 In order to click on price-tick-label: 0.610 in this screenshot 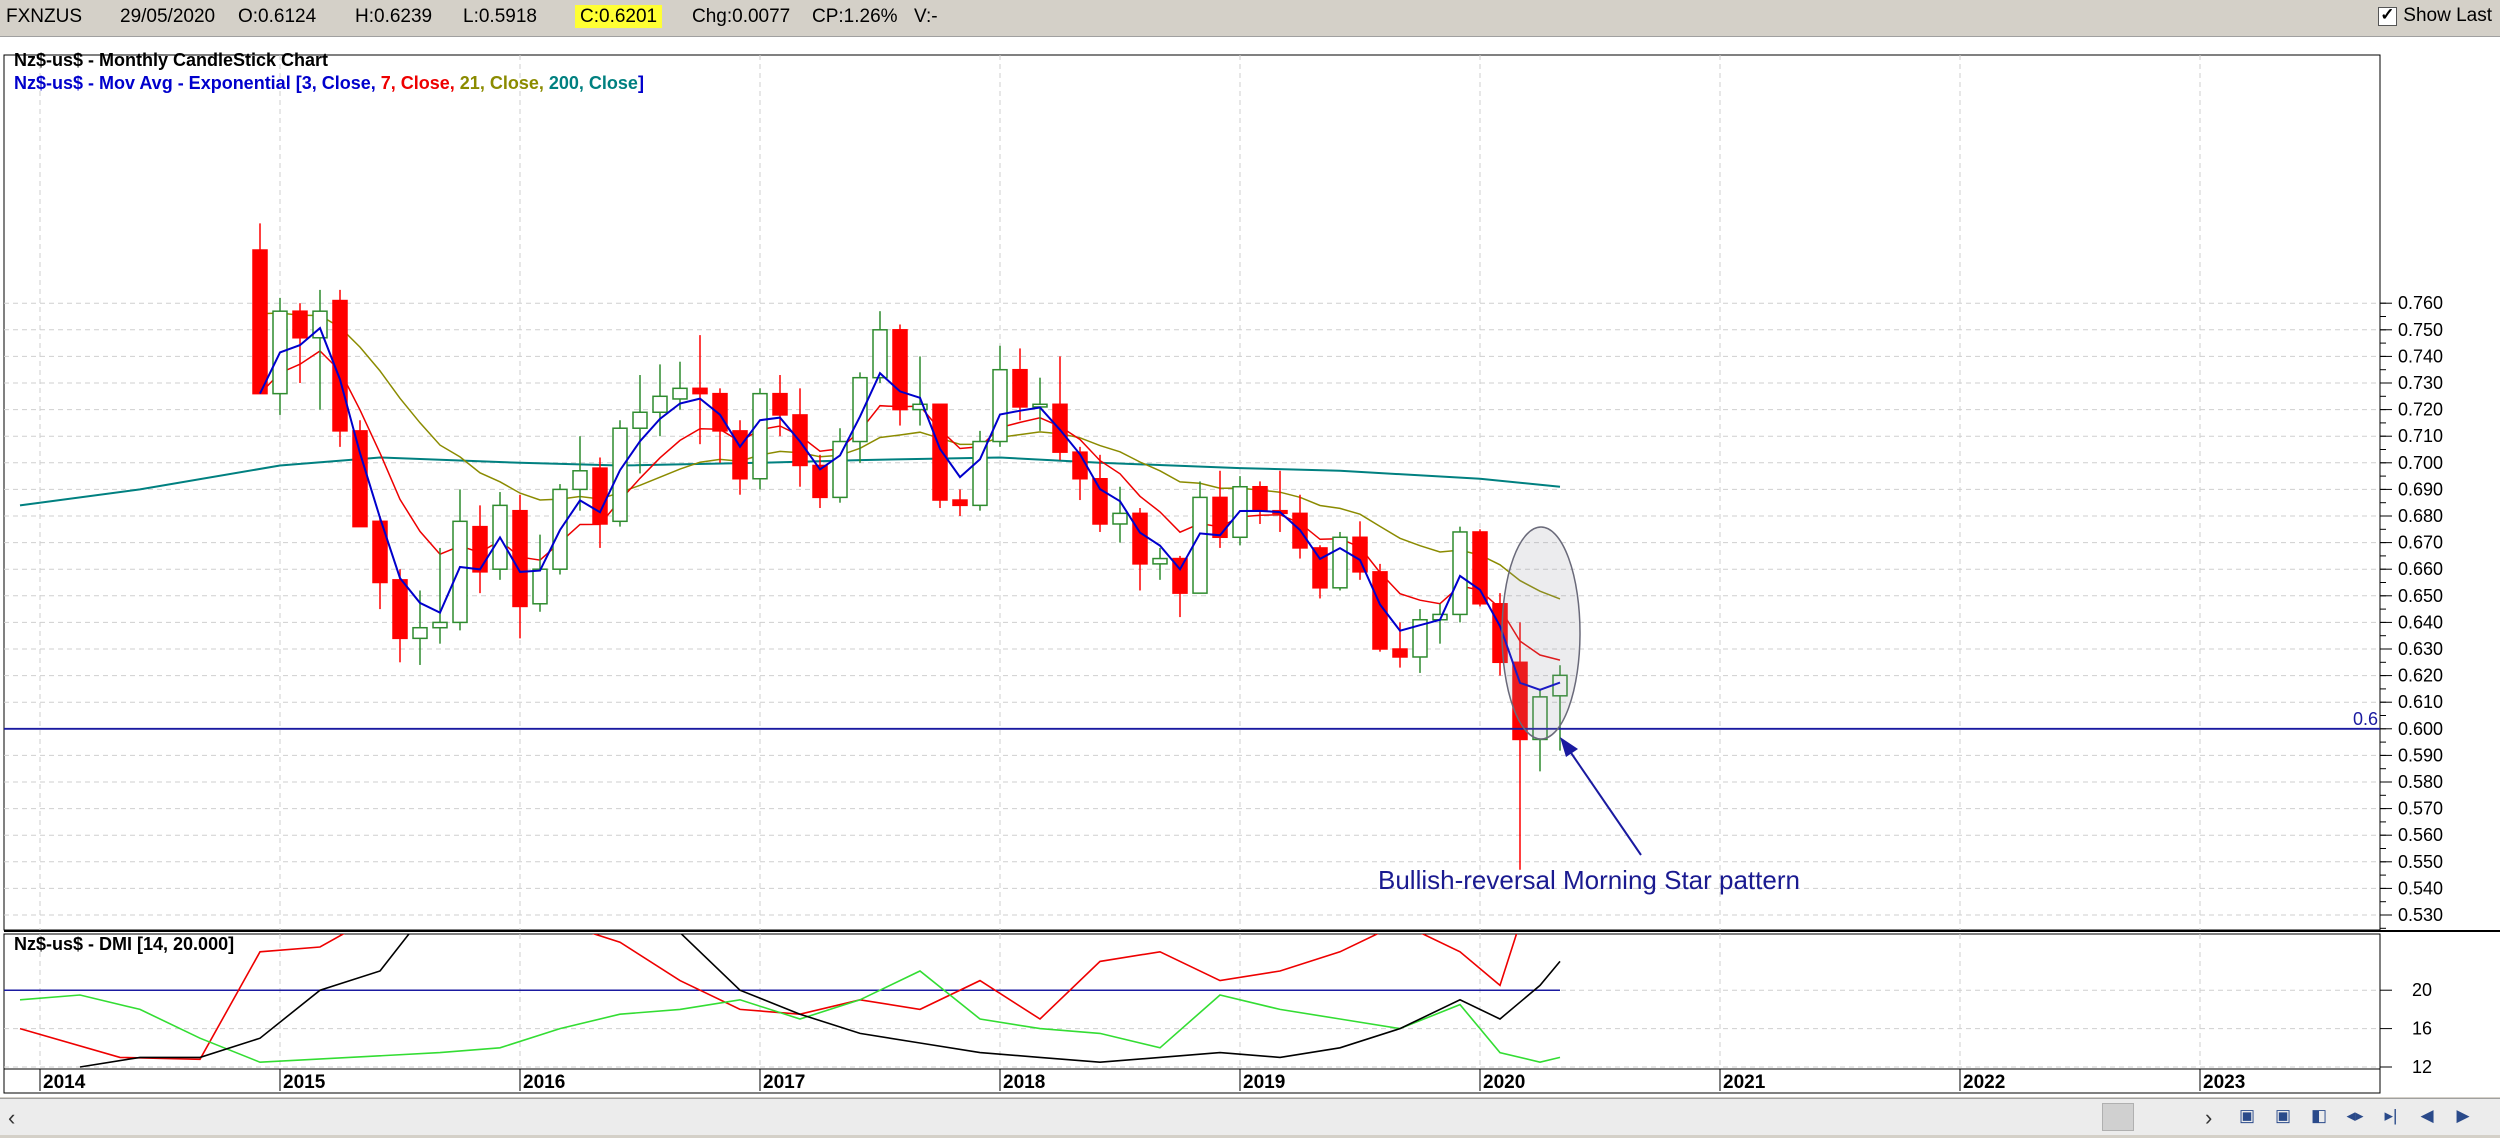, I will do `click(2420, 702)`.